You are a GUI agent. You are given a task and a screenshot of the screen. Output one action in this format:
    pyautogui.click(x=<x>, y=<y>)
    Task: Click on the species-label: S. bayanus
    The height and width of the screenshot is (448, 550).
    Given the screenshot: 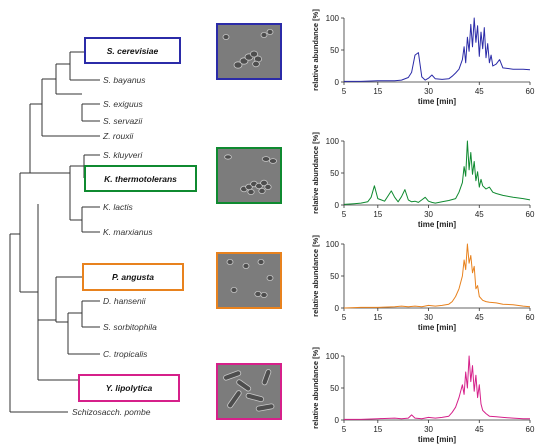 What is the action you would take?
    pyautogui.click(x=124, y=80)
    